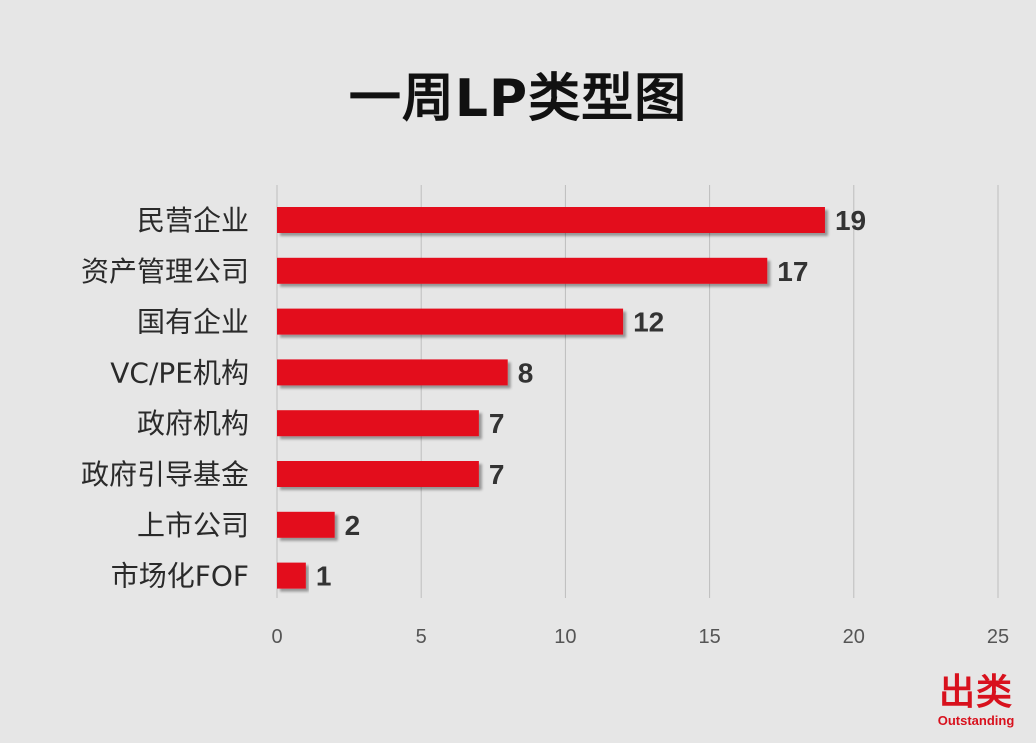 This screenshot has height=743, width=1036. What do you see at coordinates (526, 372) in the screenshot?
I see `data-label: 8` at bounding box center [526, 372].